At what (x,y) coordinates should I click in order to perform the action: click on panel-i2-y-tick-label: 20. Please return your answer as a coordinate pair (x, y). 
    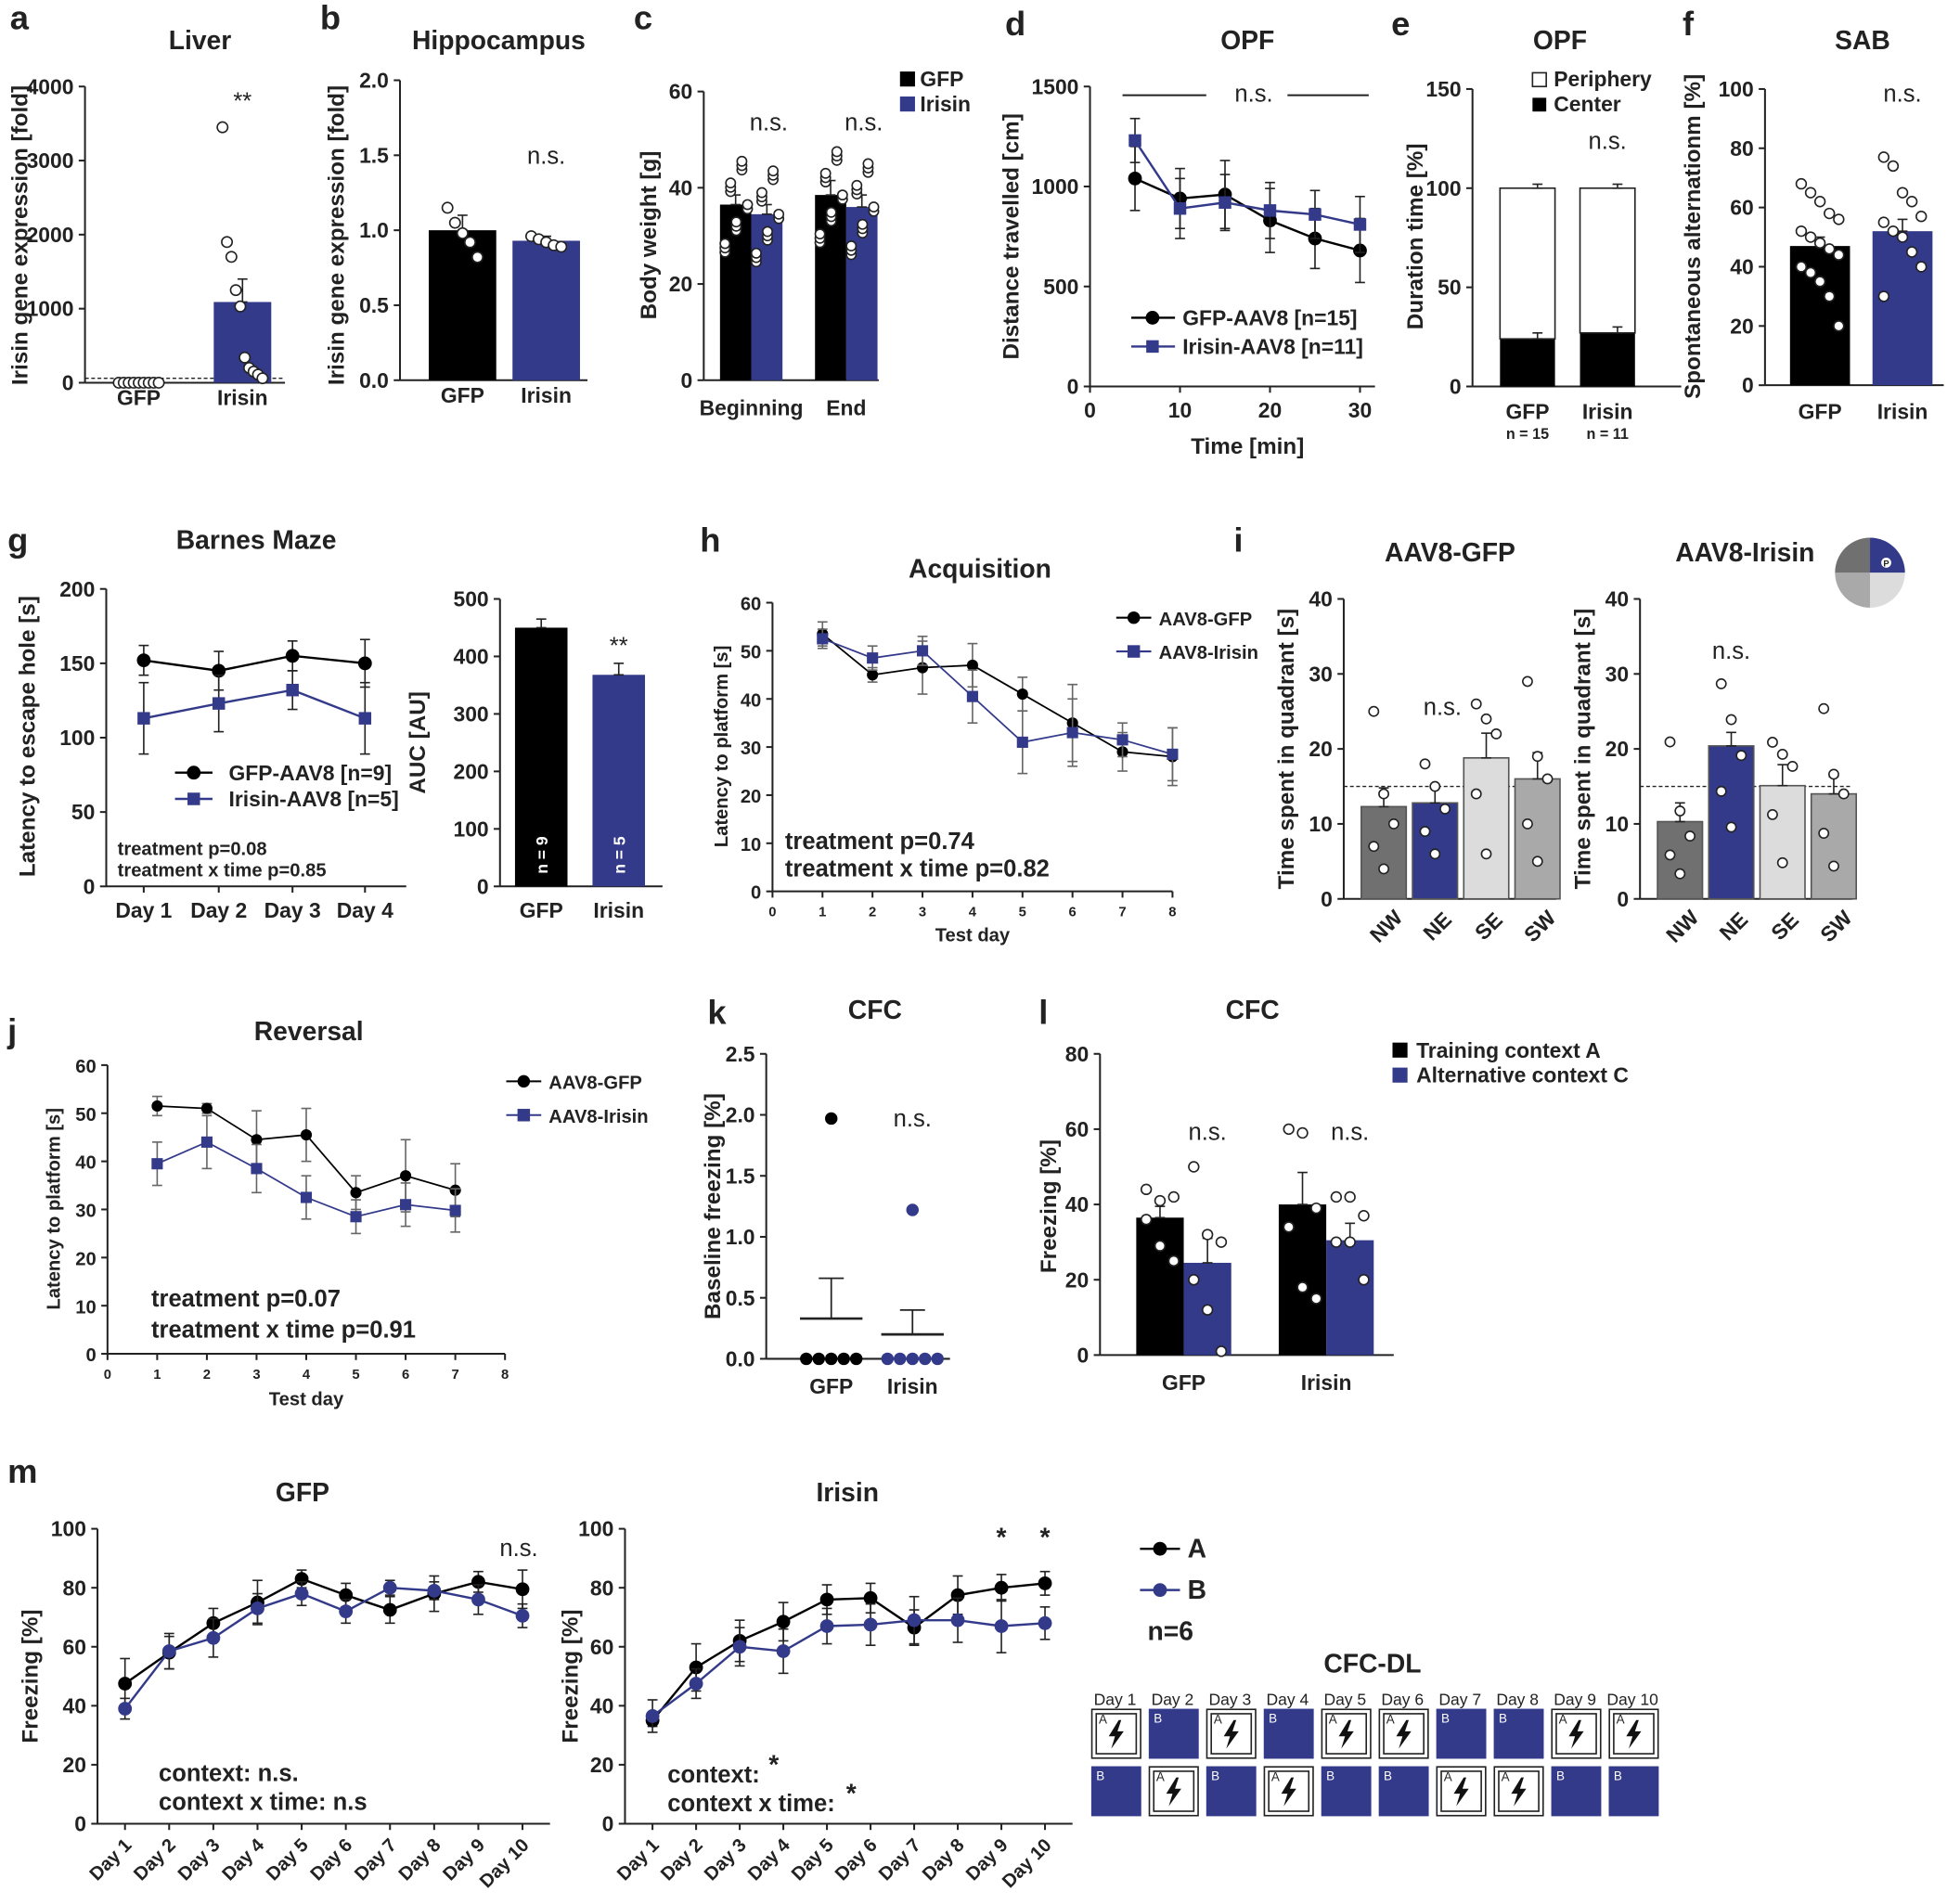
    Looking at the image, I should click on (1617, 749).